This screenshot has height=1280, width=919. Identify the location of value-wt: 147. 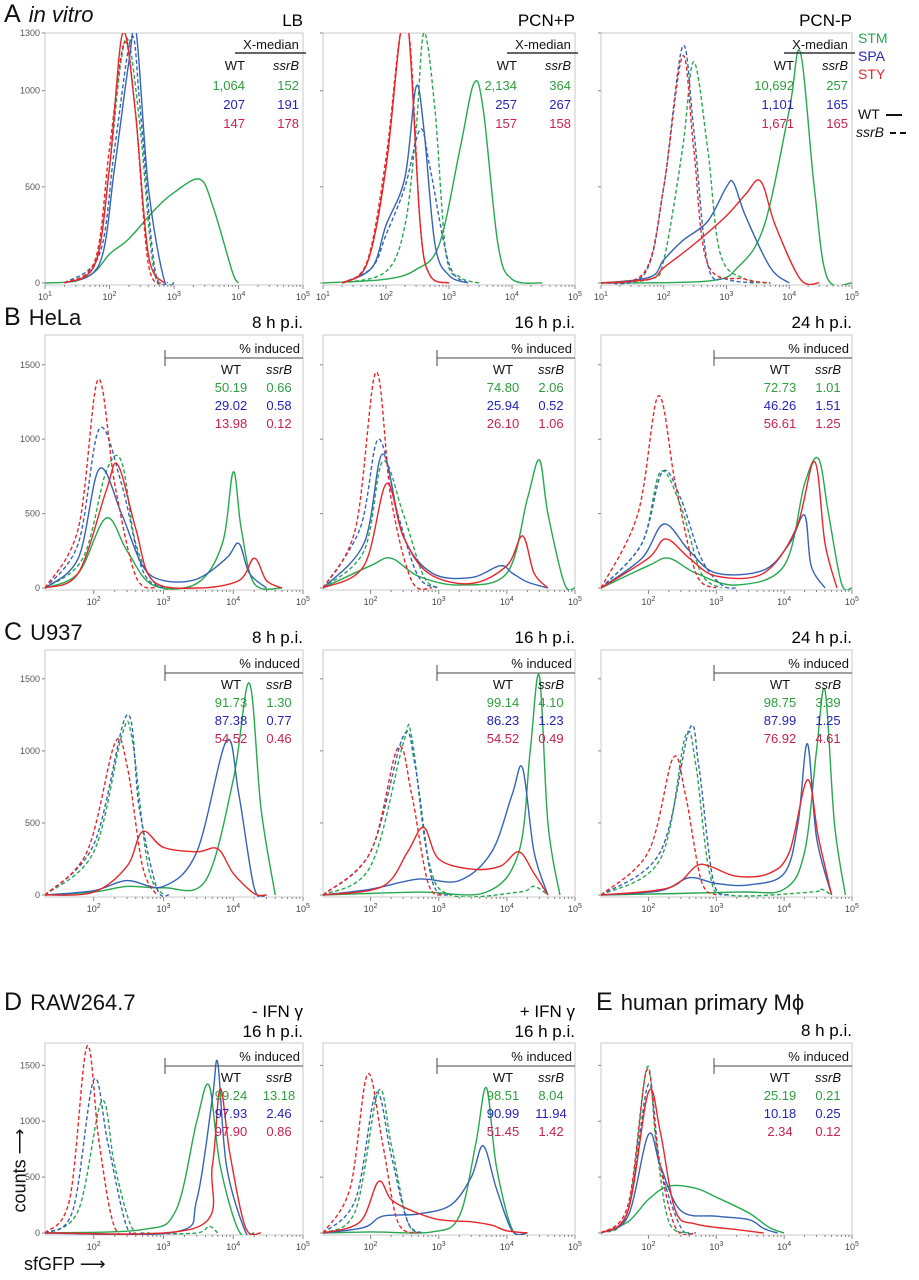
(234, 123).